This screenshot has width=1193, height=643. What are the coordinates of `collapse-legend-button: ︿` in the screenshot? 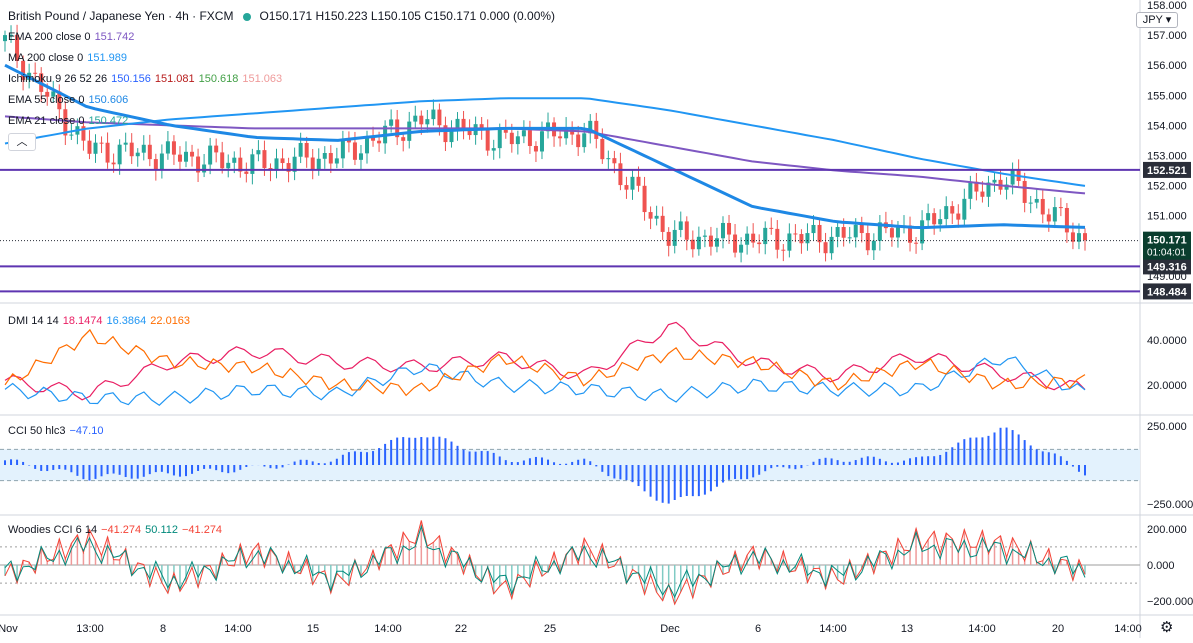 It's located at (22, 142).